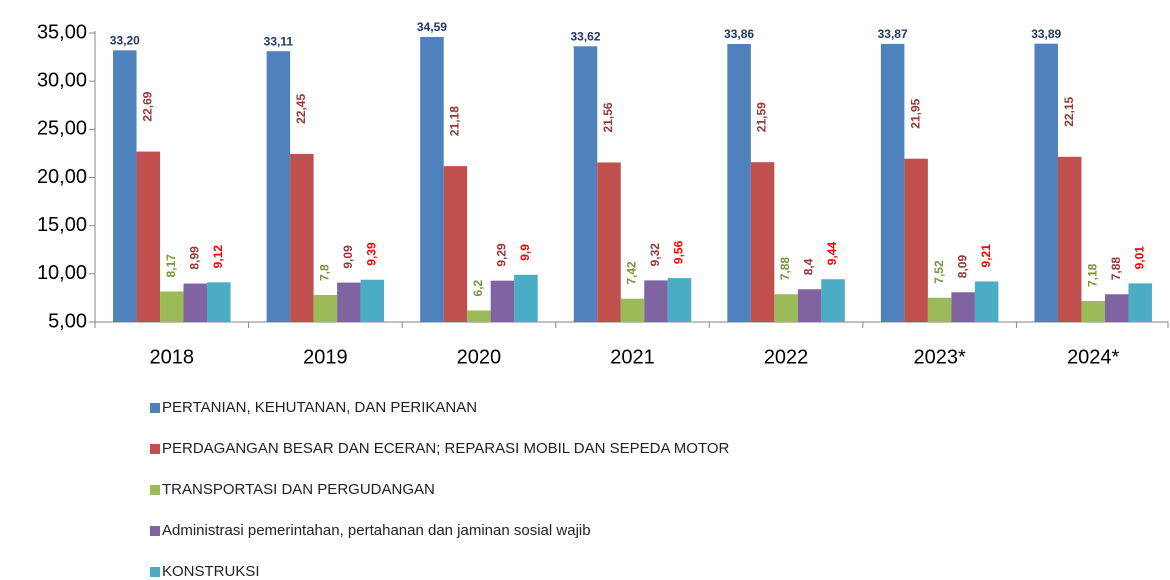 This screenshot has height=580, width=1170. I want to click on value-label: 21,59, so click(762, 117).